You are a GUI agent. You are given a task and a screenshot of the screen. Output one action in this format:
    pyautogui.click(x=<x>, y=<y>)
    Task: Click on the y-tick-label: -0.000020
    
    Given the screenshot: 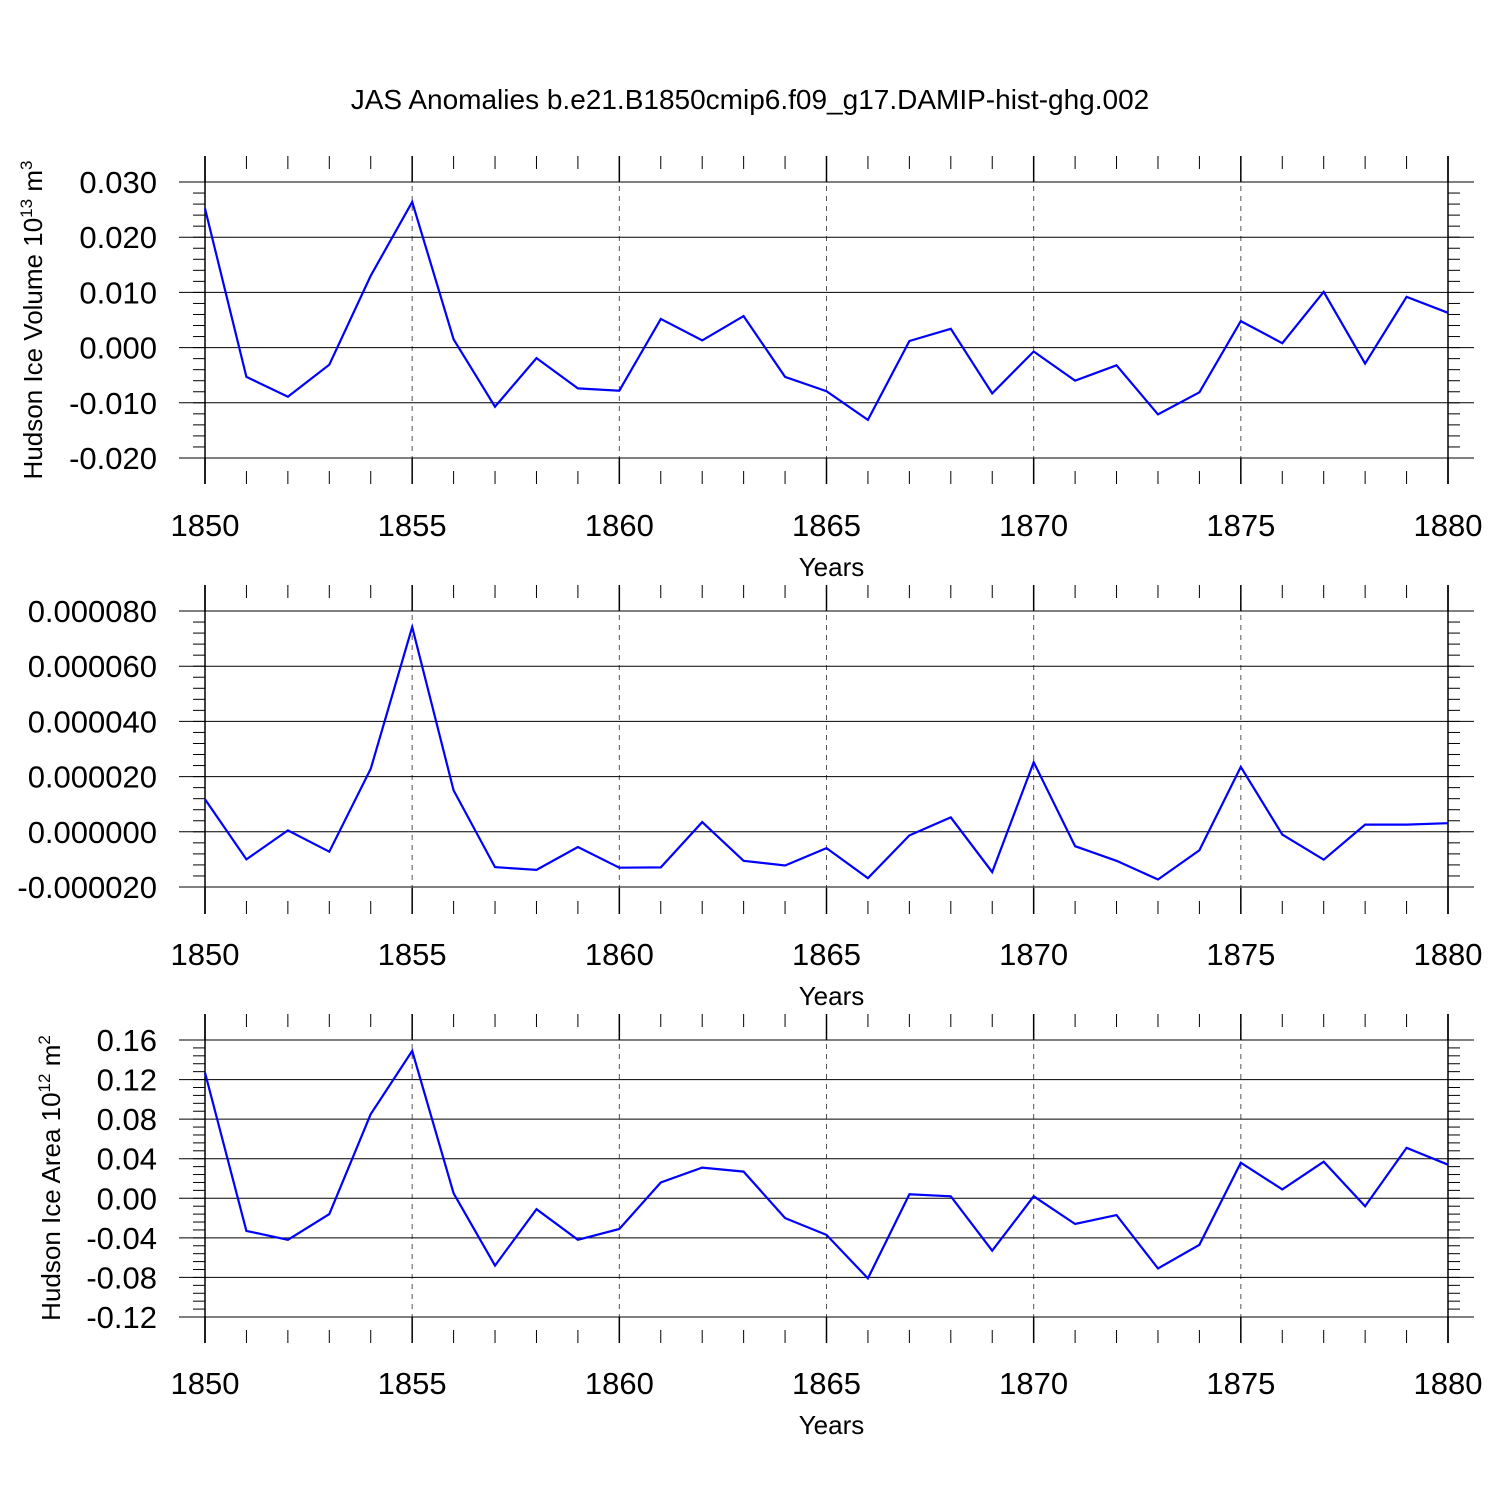 What is the action you would take?
    pyautogui.click(x=87, y=887)
    